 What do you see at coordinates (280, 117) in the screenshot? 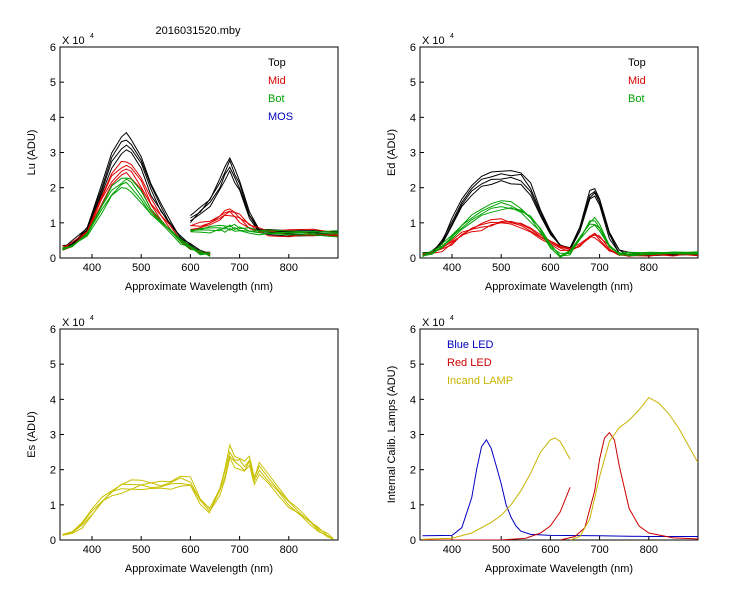
I see `legend-entry-mos: MOS` at bounding box center [280, 117].